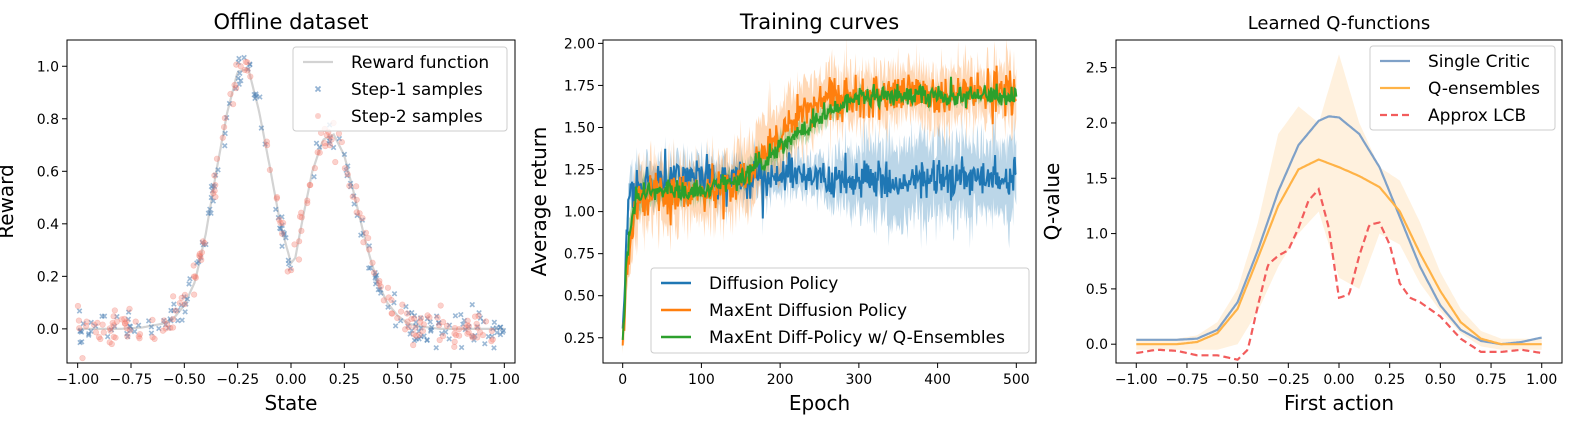 The image size is (1577, 422). I want to click on x-tick-label: 300, so click(858, 380).